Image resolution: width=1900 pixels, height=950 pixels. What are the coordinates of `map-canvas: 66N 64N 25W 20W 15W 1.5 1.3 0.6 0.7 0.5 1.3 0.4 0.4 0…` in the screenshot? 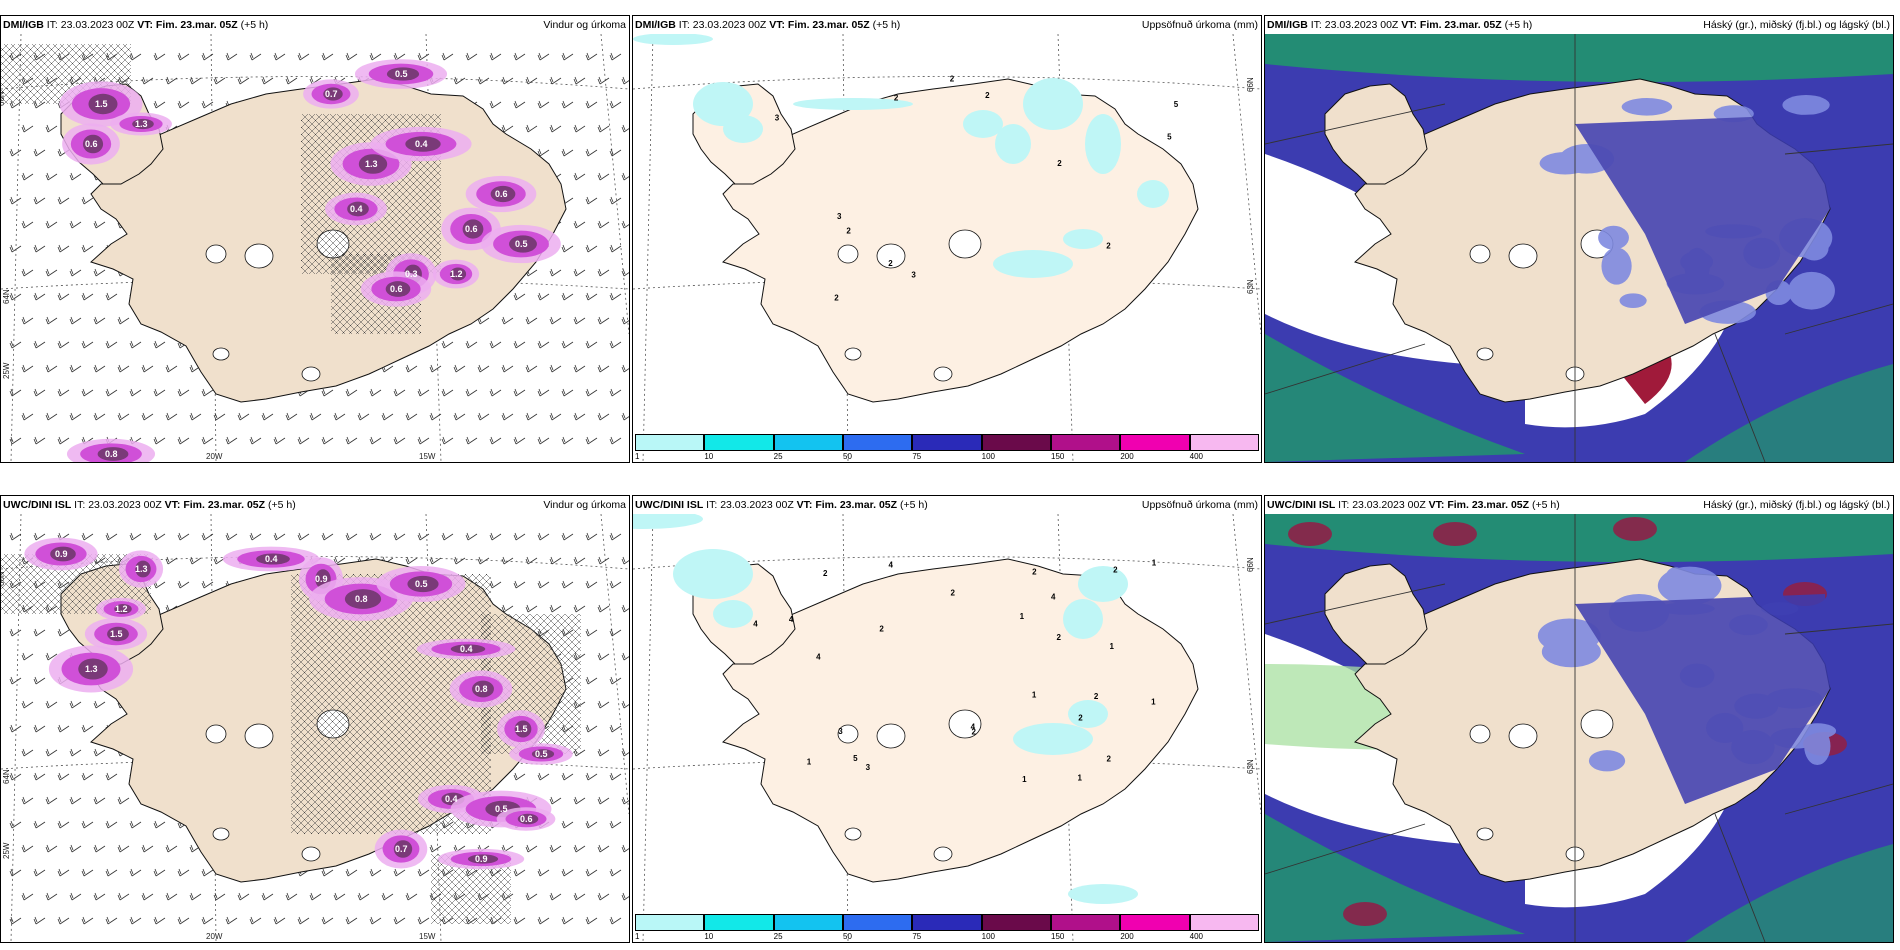 It's located at (315, 248).